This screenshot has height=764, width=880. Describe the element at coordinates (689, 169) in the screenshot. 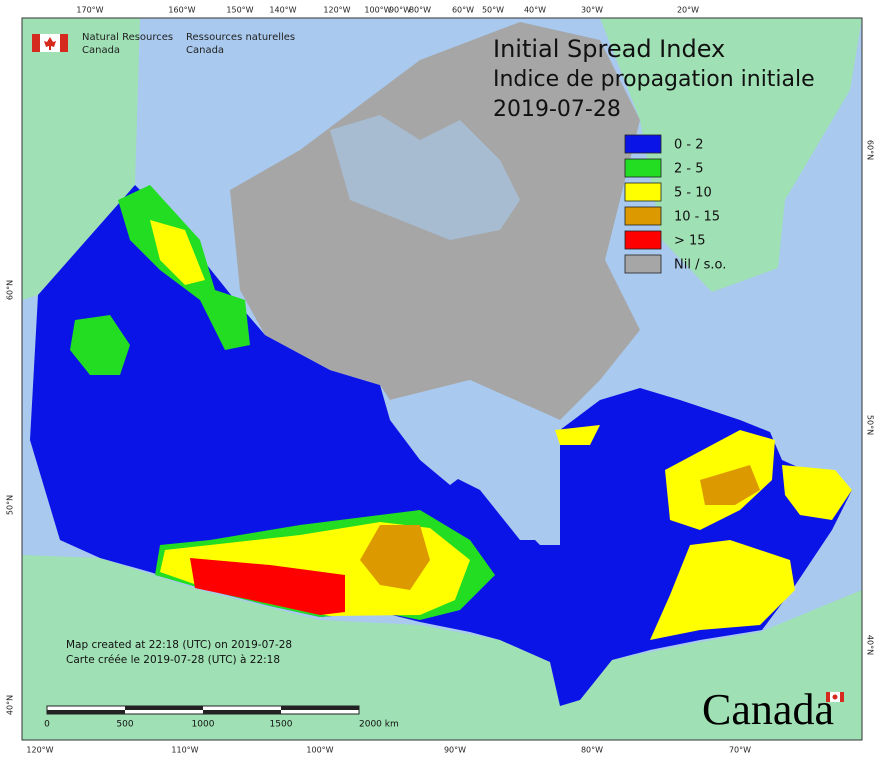

I see `legend-label: 2 - 5` at that location.